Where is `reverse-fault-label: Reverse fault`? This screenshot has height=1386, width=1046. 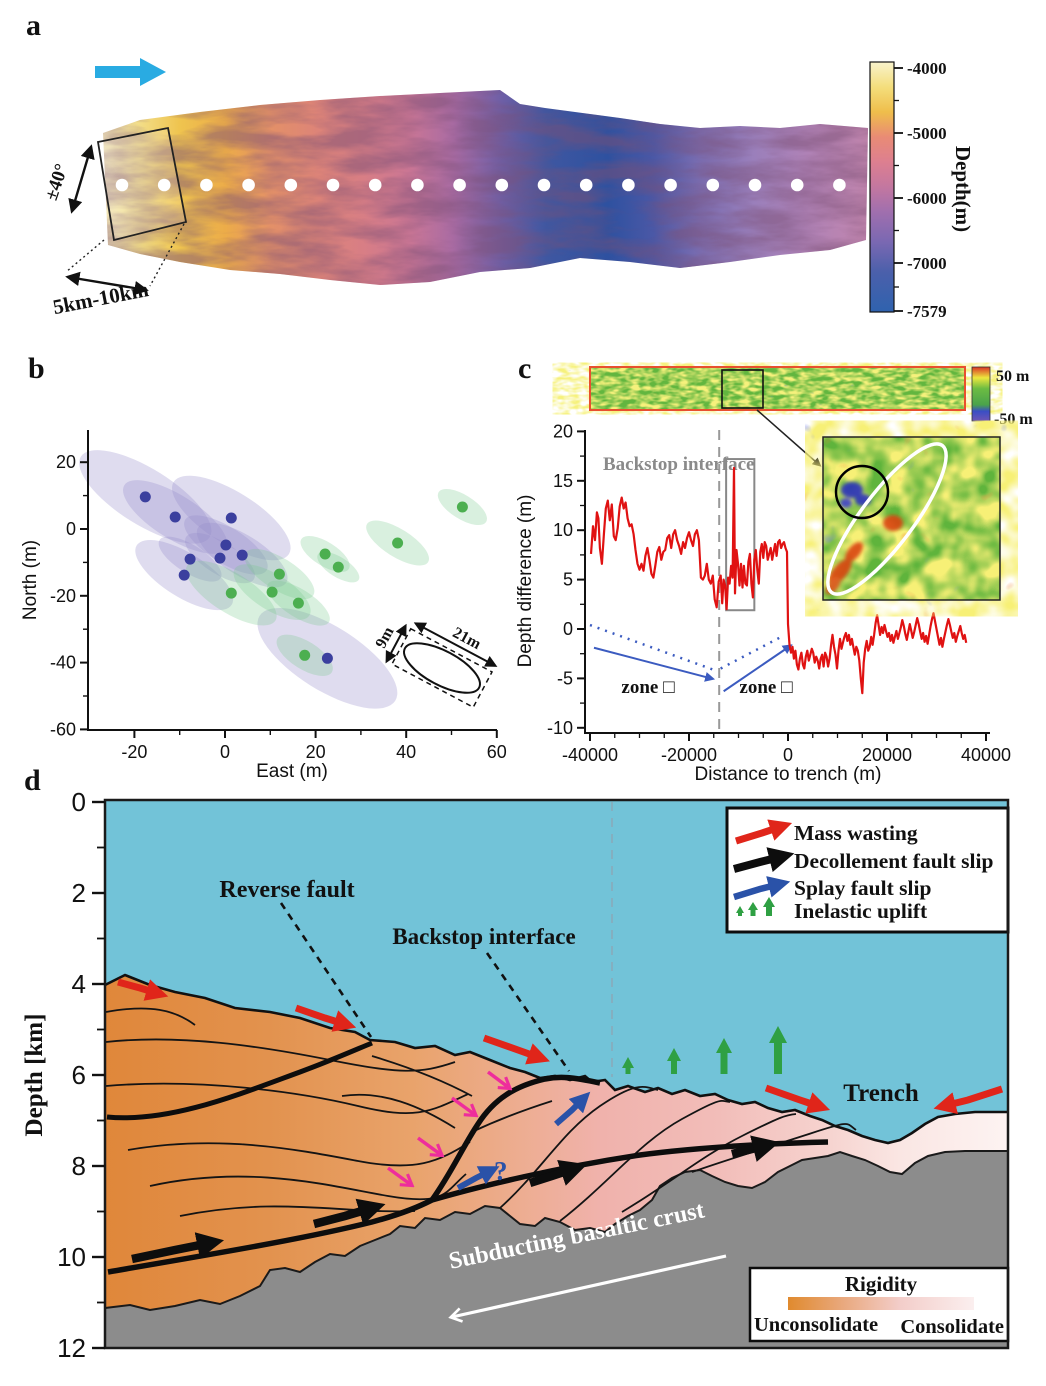
reverse-fault-label: Reverse fault is located at coordinates (286, 890).